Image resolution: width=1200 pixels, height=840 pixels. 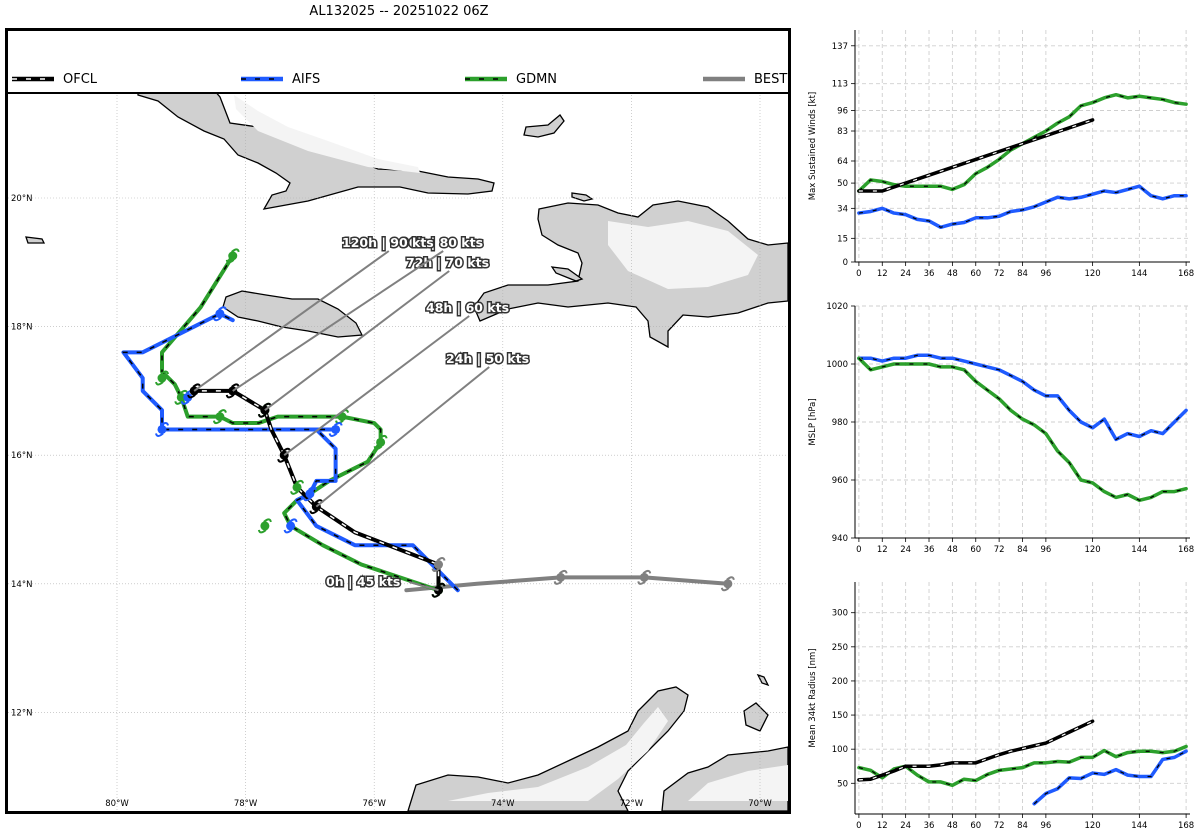 What do you see at coordinates (438, 590) in the screenshot?
I see `ofcl-storm-marker` at bounding box center [438, 590].